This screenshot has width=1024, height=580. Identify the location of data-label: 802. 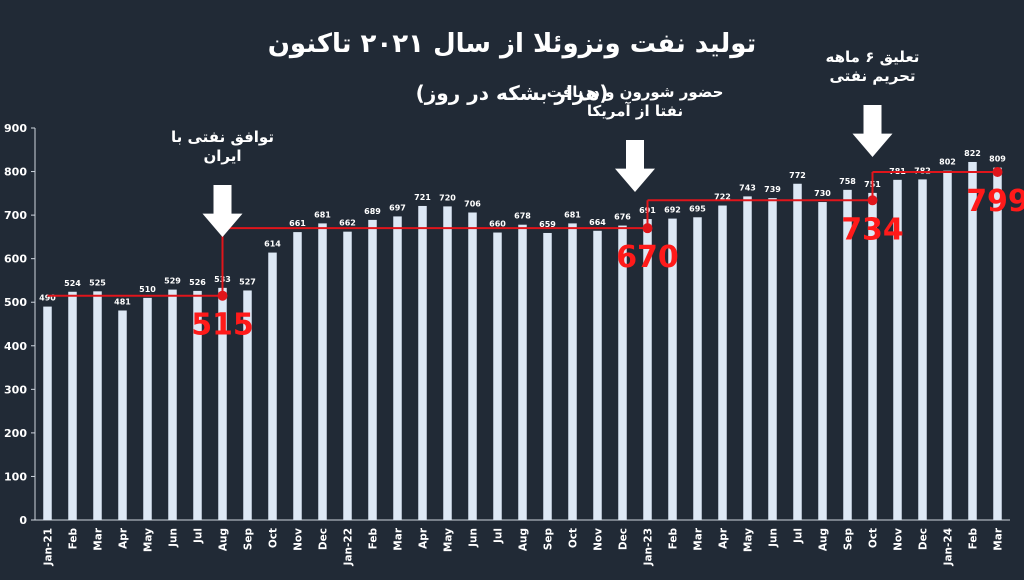
(947, 162).